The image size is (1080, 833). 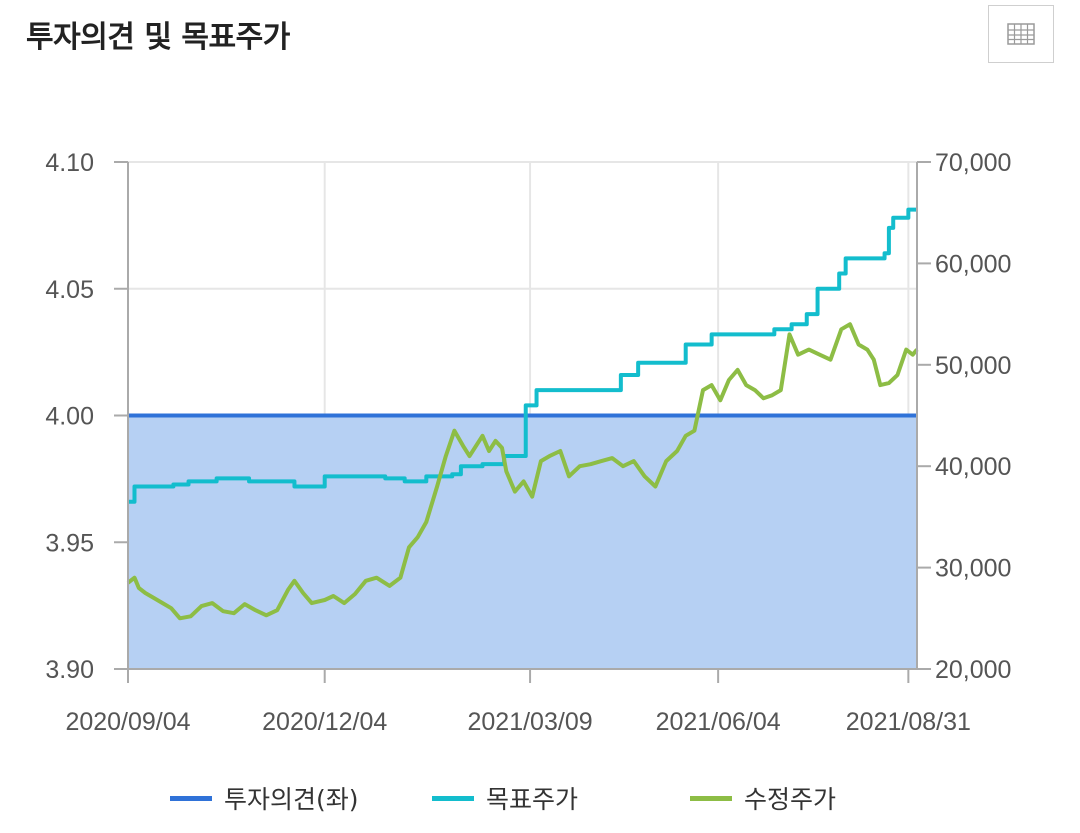 What do you see at coordinates (908, 722) in the screenshot?
I see `x-tick-label: 2021/08/31` at bounding box center [908, 722].